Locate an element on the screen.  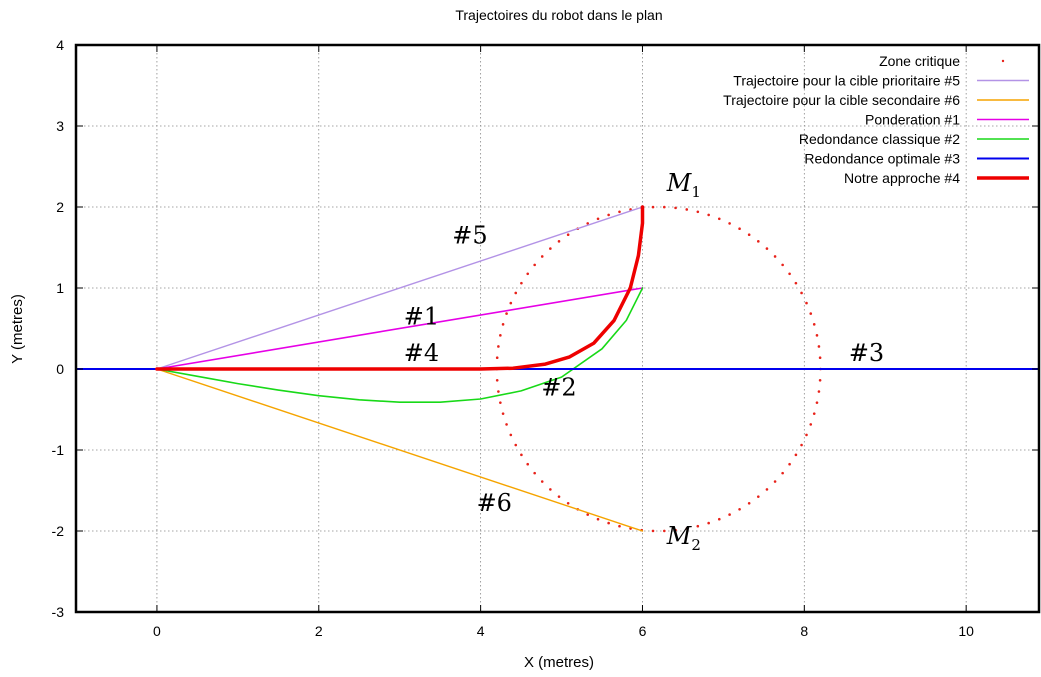
x-tick-label: 4 is located at coordinates (481, 631).